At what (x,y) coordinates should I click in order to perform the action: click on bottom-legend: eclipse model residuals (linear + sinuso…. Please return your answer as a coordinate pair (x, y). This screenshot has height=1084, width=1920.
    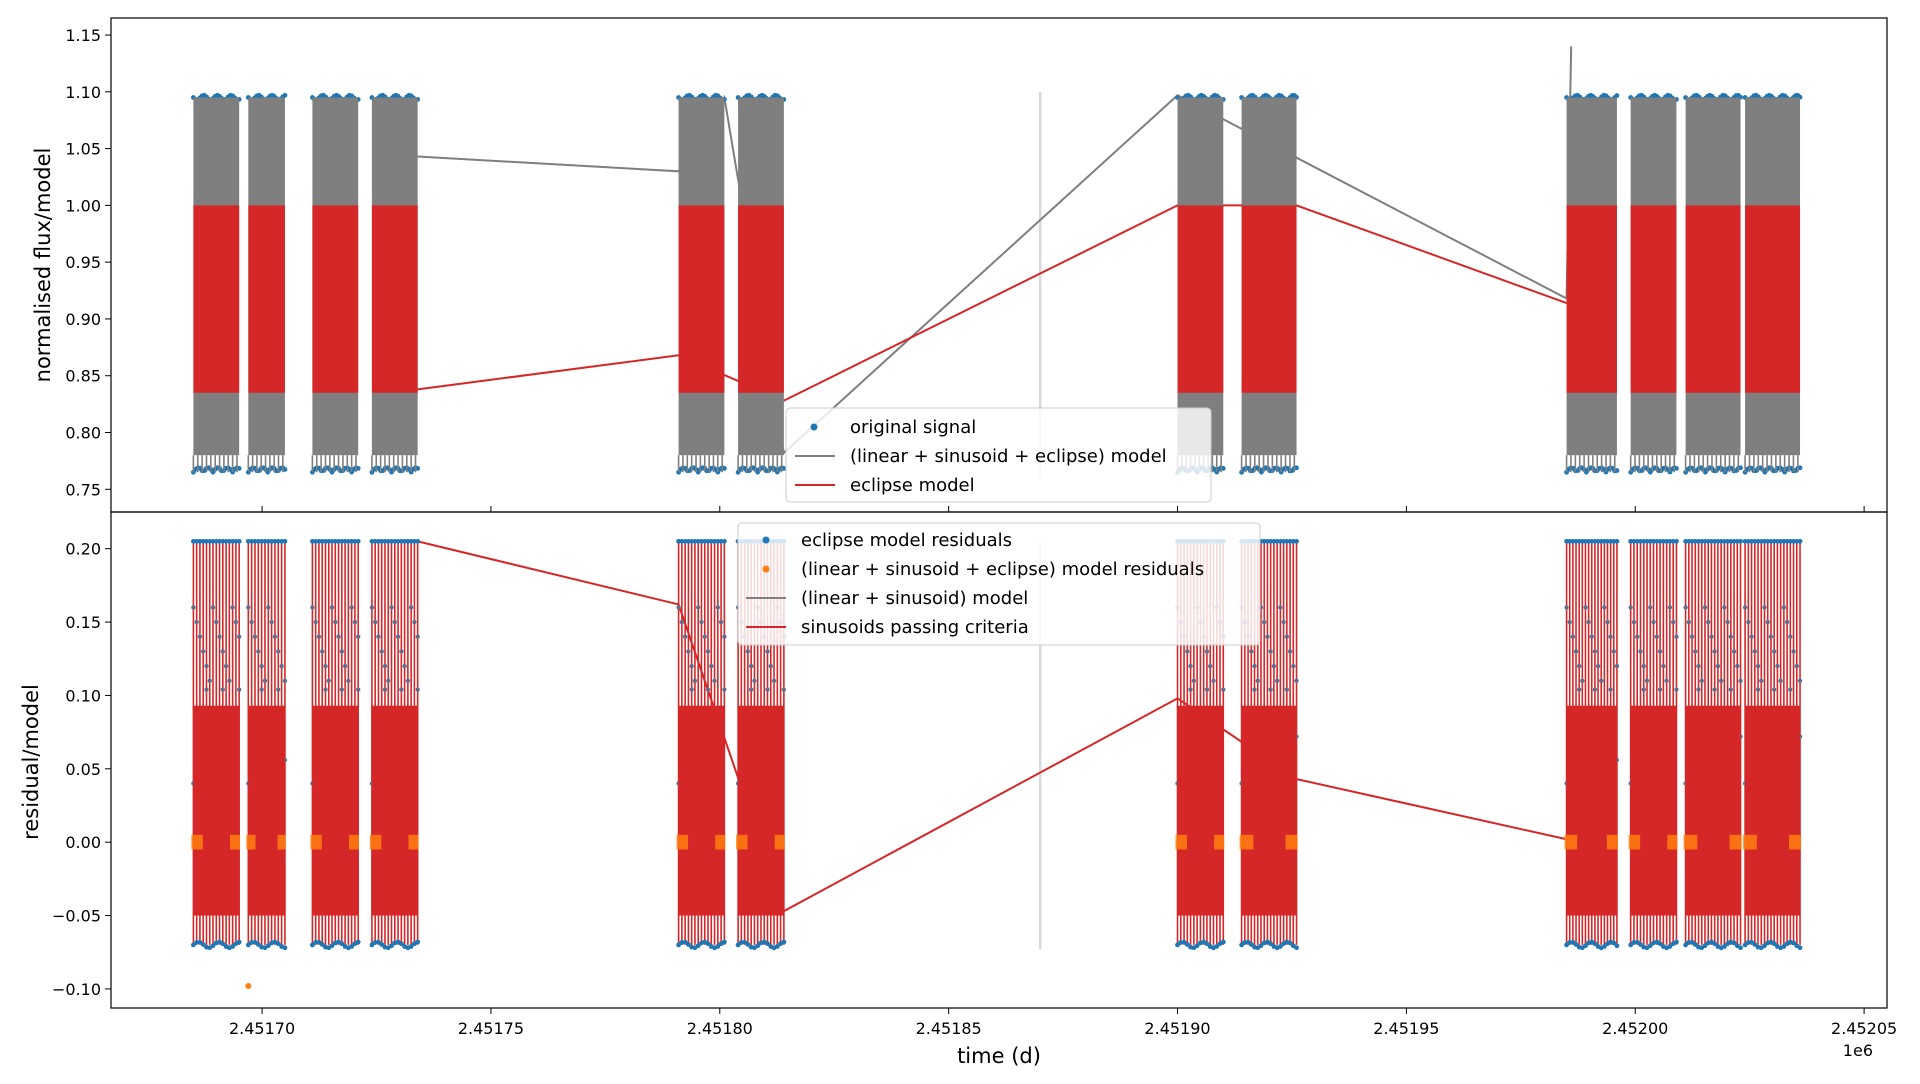
    Looking at the image, I should click on (999, 584).